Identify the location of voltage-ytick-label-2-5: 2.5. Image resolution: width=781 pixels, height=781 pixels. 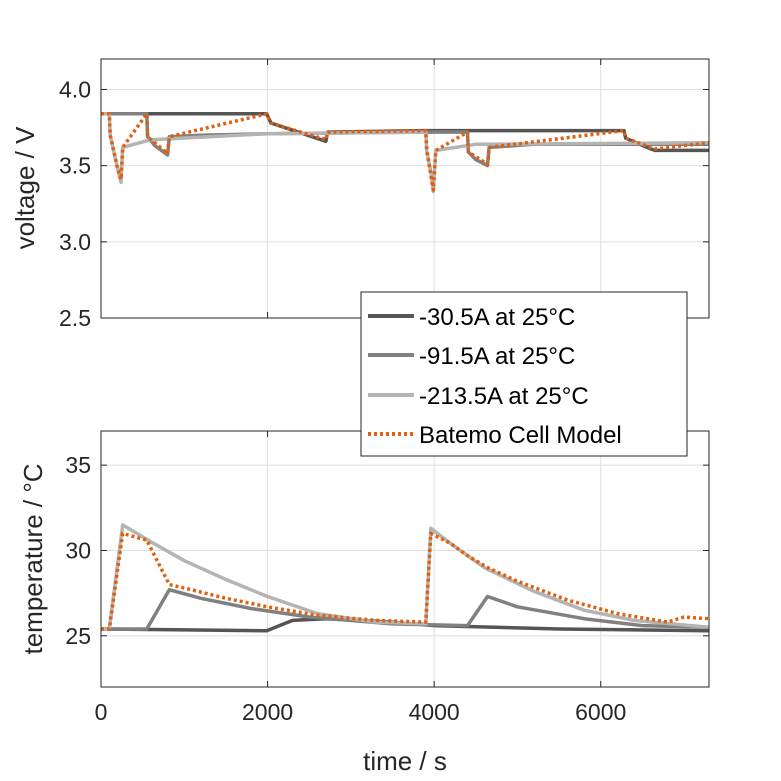
(75, 318).